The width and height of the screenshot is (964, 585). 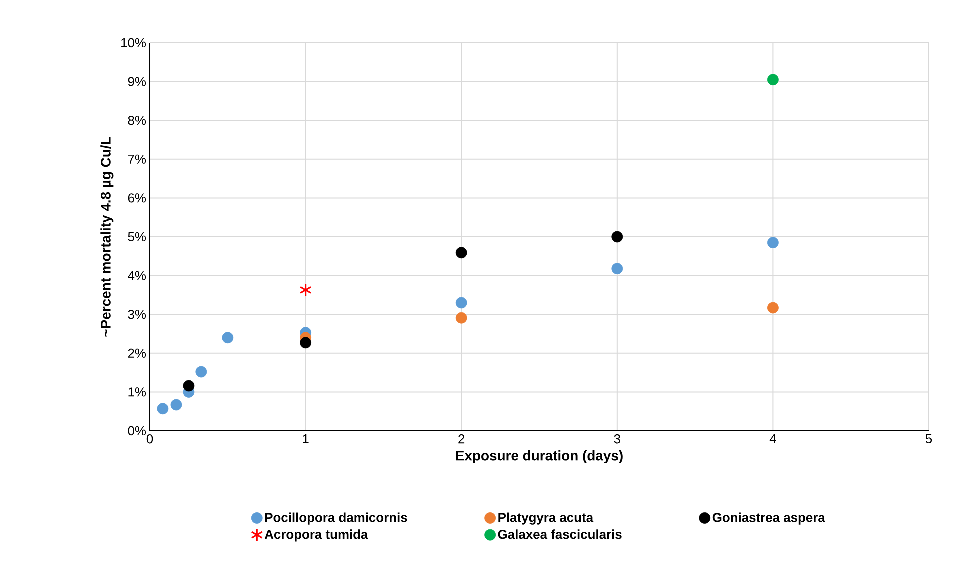 What do you see at coordinates (316, 536) in the screenshot?
I see `legend-label: Acropora tumida` at bounding box center [316, 536].